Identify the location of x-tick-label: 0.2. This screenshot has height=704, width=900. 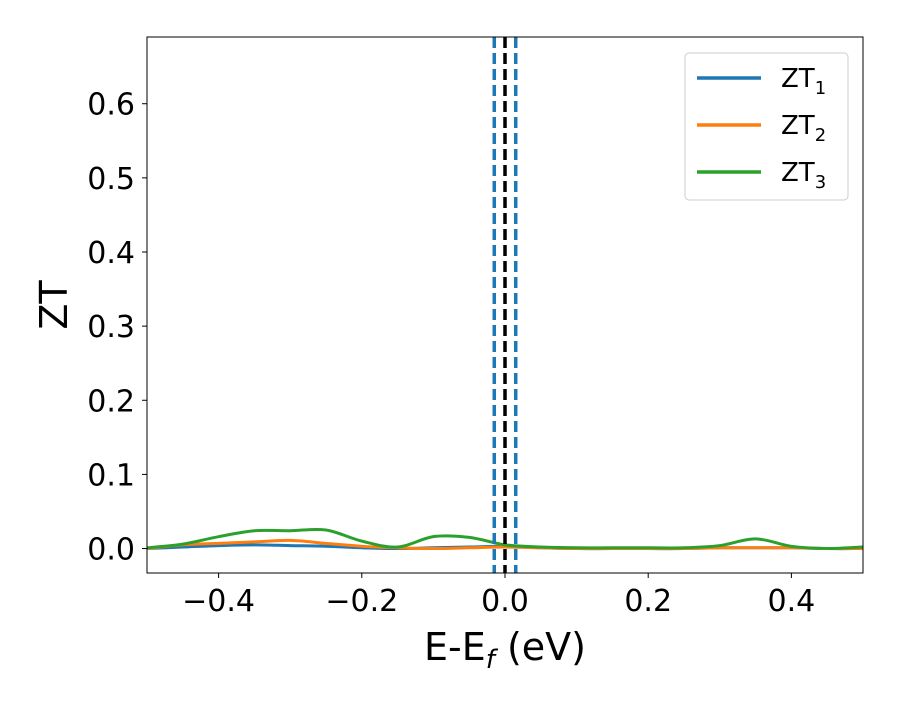
(648, 601).